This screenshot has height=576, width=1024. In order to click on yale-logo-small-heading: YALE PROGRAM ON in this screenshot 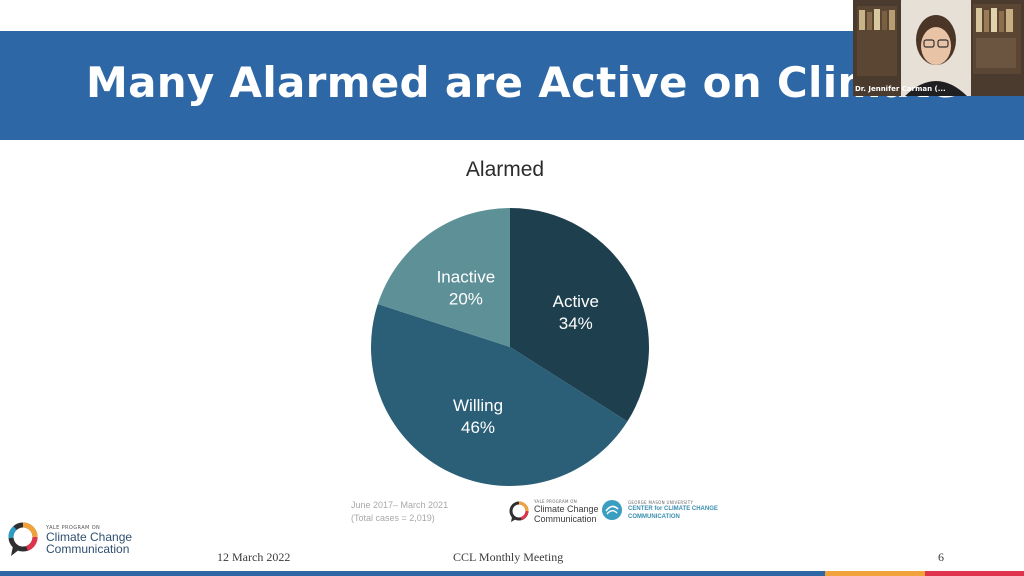, I will do `click(556, 501)`.